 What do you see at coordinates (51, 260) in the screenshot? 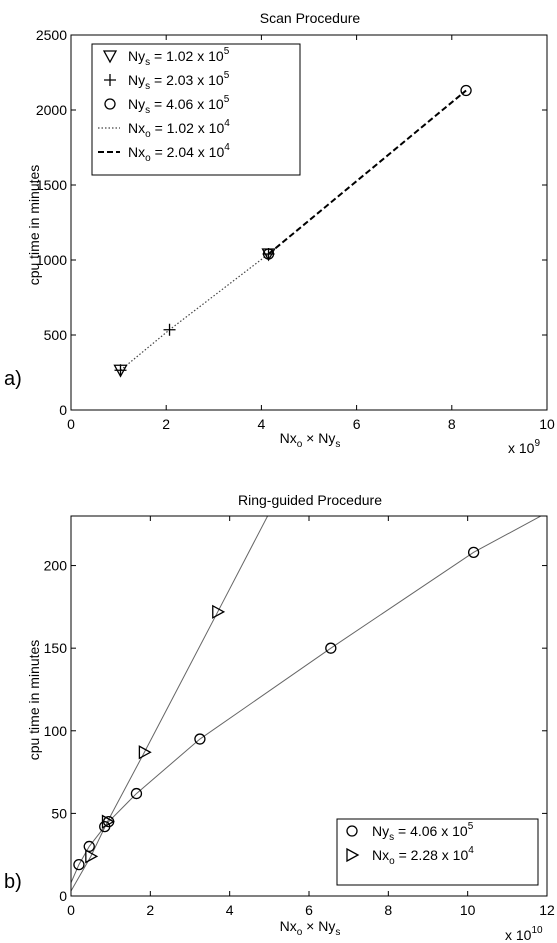
I see `y-tick-label: 1000` at bounding box center [51, 260].